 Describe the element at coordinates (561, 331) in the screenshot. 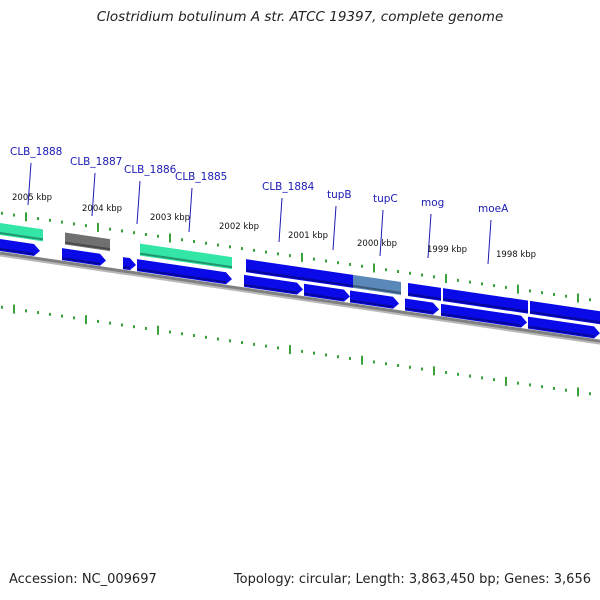

I see `arrow-cds-j-edge` at that location.